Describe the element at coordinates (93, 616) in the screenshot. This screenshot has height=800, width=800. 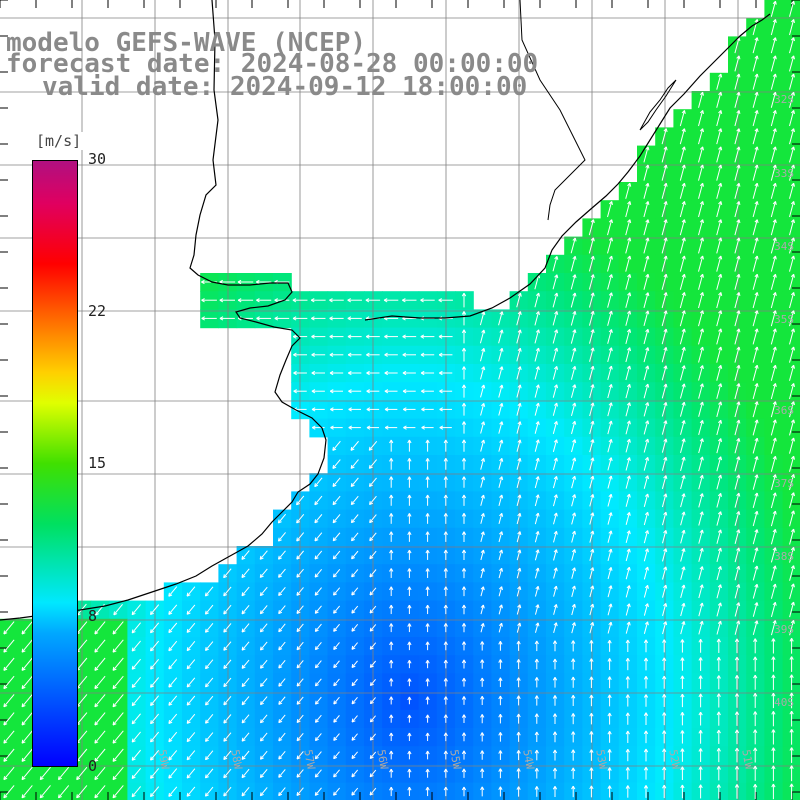
I see `colorbar-tick-8: 8` at that location.